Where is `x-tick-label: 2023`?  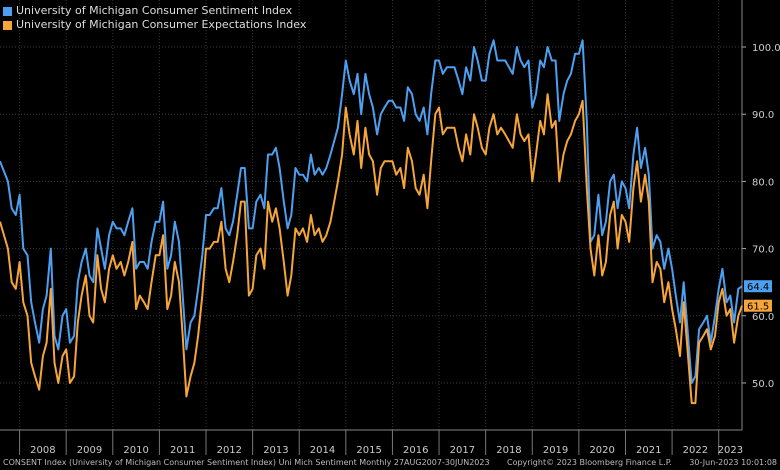
x-tick-label: 2023 is located at coordinates (730, 450).